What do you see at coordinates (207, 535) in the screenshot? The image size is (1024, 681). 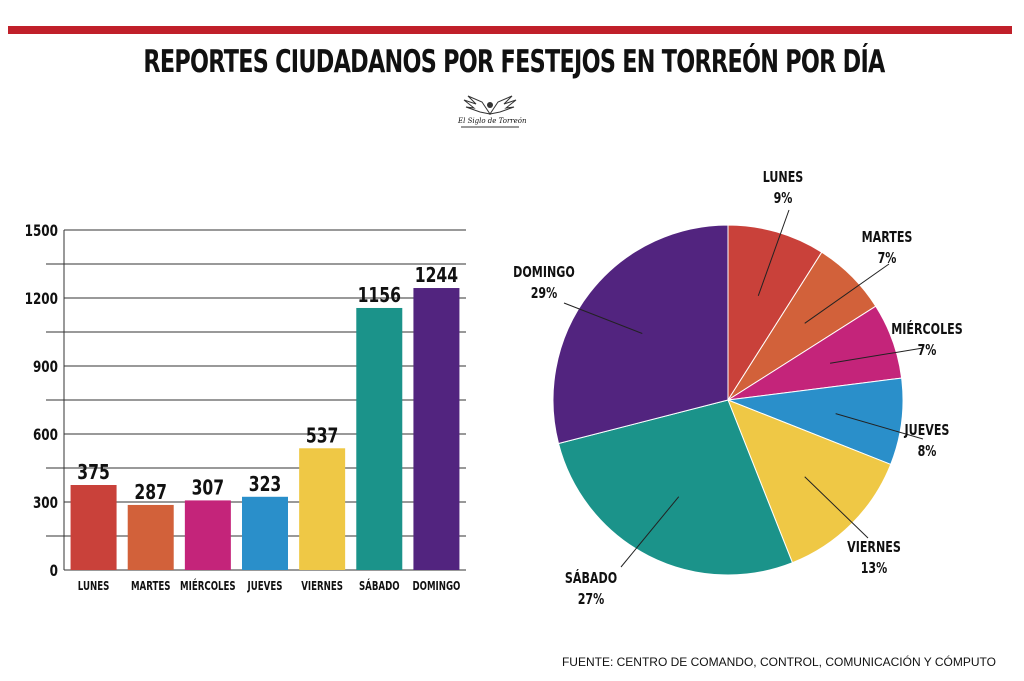 I see `bar-miercoles` at bounding box center [207, 535].